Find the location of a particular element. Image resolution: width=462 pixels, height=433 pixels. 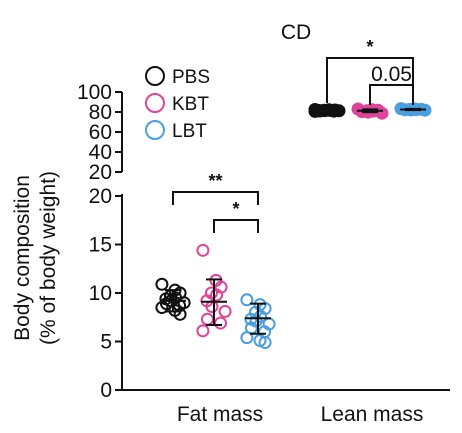

y-tick-label-upper: 100 is located at coordinates (94, 92).